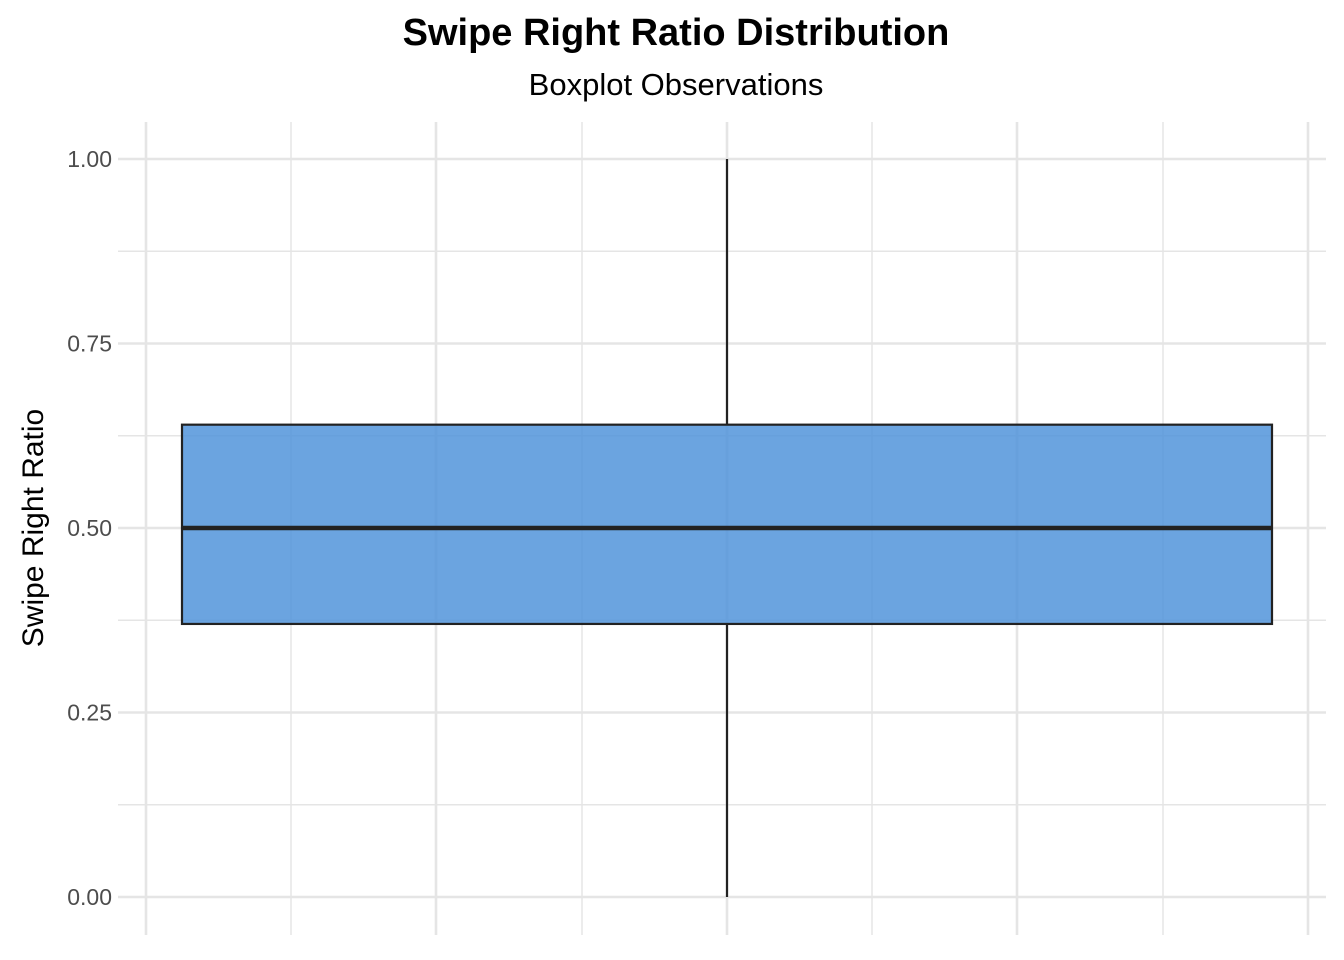 The image size is (1344, 960). What do you see at coordinates (676, 84) in the screenshot?
I see `chart-subtitle: Boxplot Observations` at bounding box center [676, 84].